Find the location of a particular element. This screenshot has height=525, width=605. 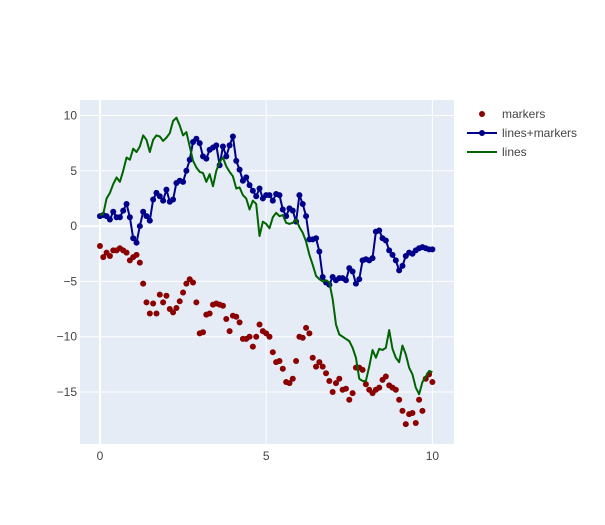

legend-label: markers is located at coordinates (523, 114).